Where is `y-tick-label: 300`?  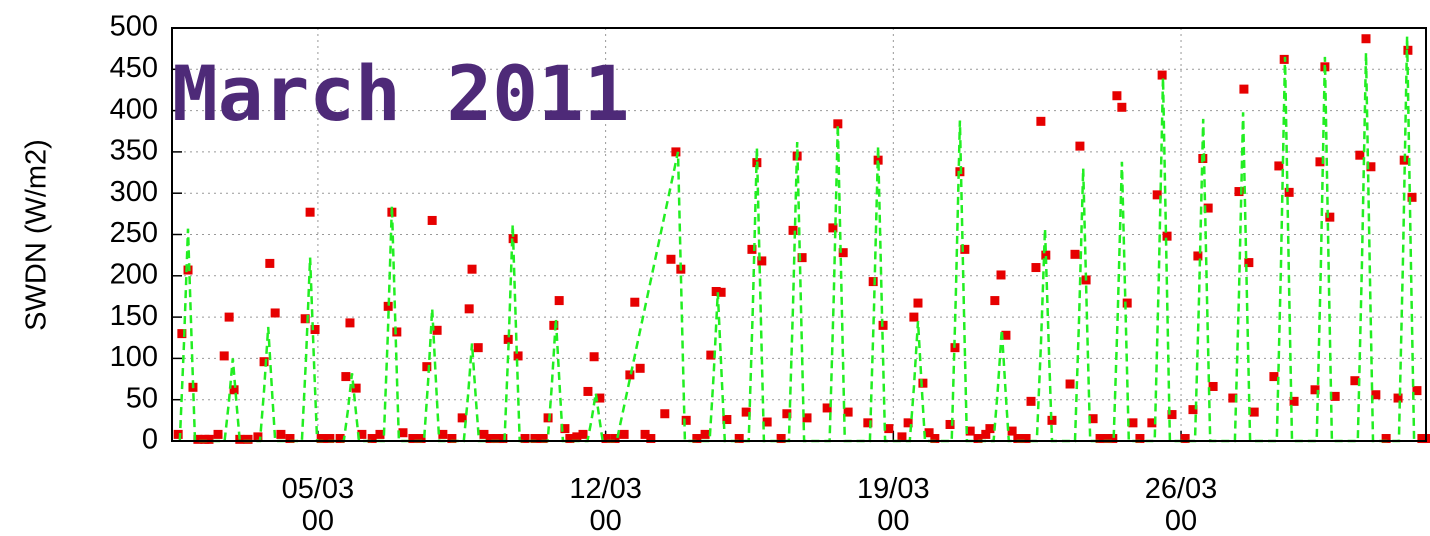
y-tick-label: 300 is located at coordinates (134, 192).